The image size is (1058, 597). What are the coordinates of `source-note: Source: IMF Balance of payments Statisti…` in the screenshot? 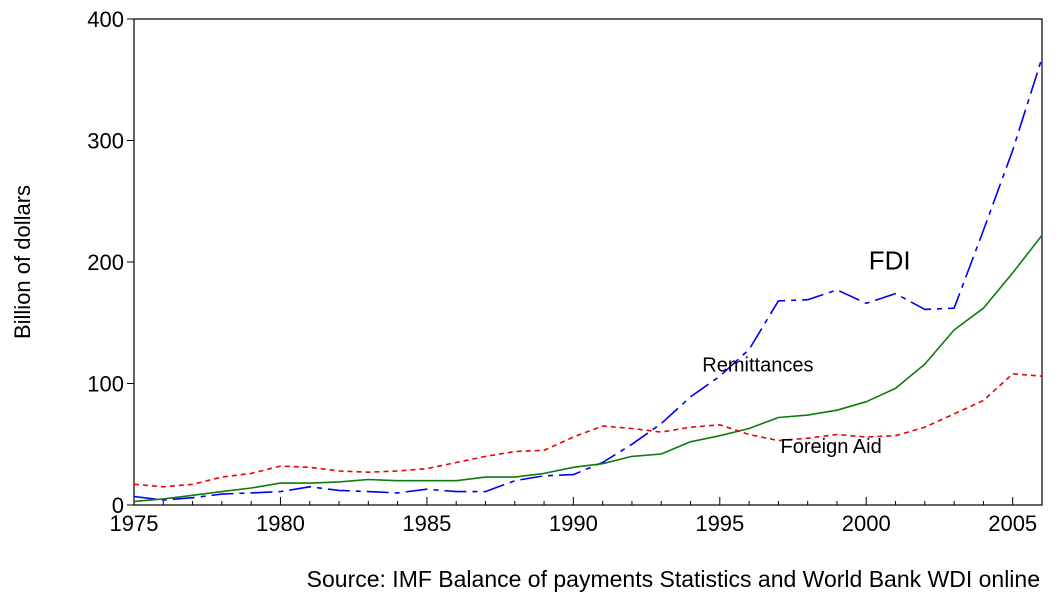 It's located at (673, 579).